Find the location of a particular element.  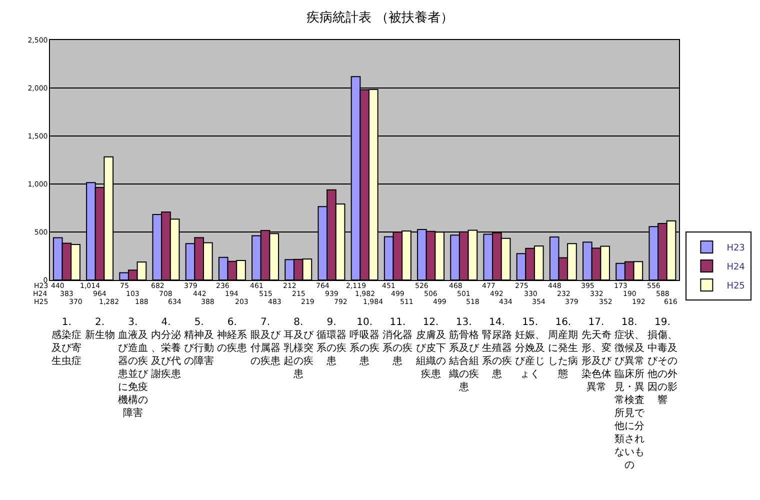

x-tick-label: 11.消化器系の疾患 is located at coordinates (397, 342).